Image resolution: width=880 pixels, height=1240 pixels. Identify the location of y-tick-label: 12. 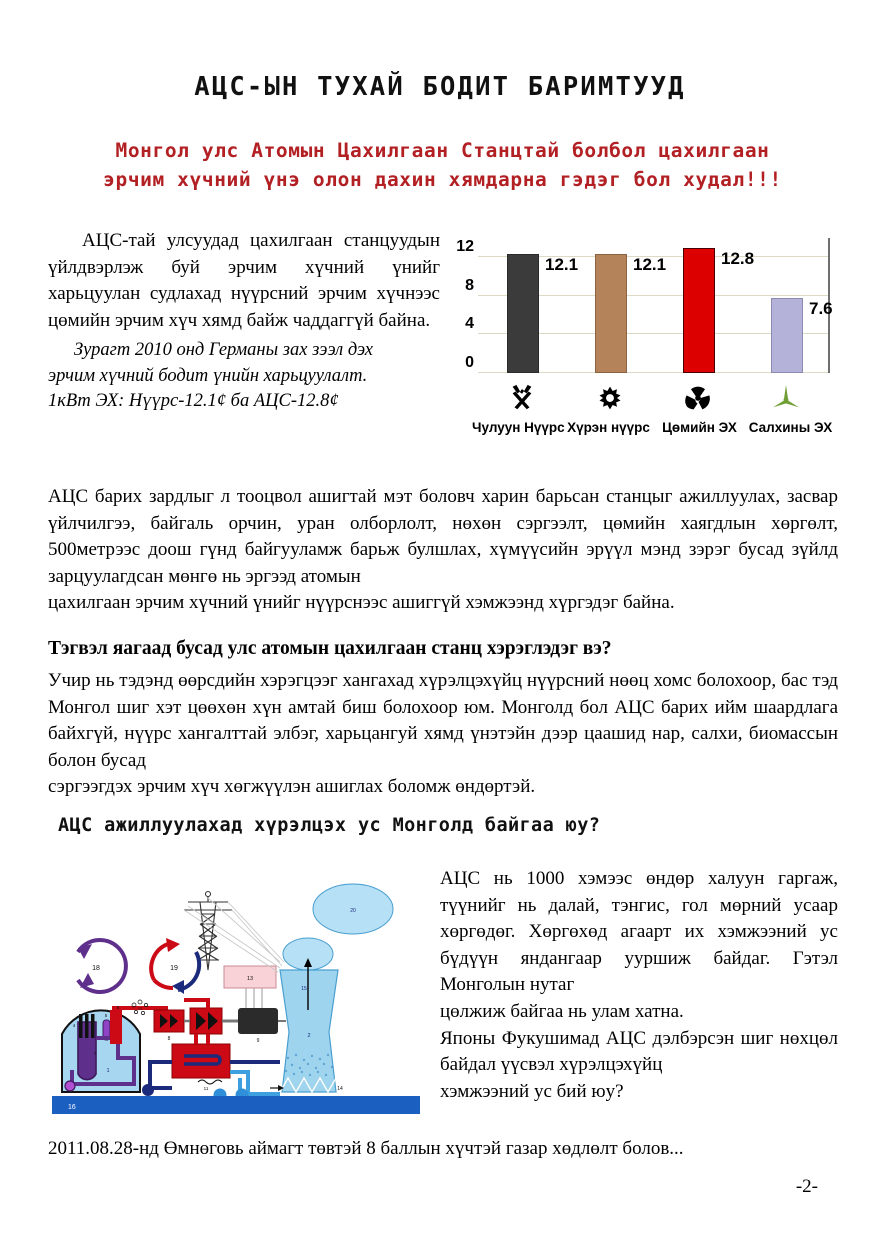
(465, 247).